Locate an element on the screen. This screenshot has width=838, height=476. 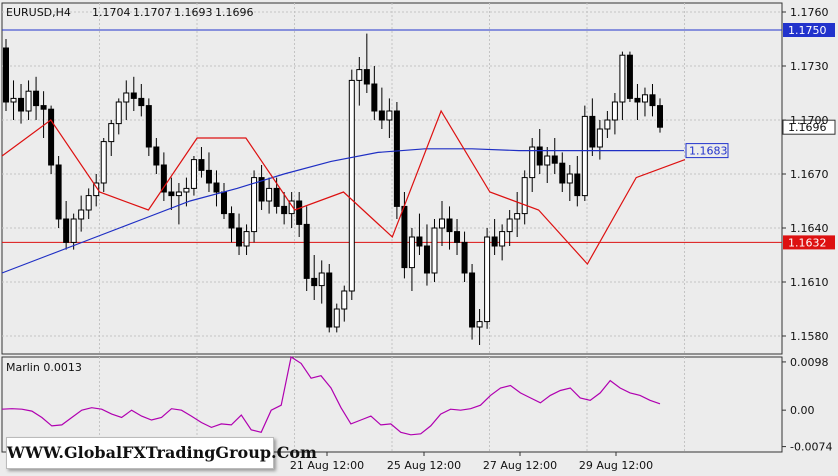
marlin-line is located at coordinates (331, 396).